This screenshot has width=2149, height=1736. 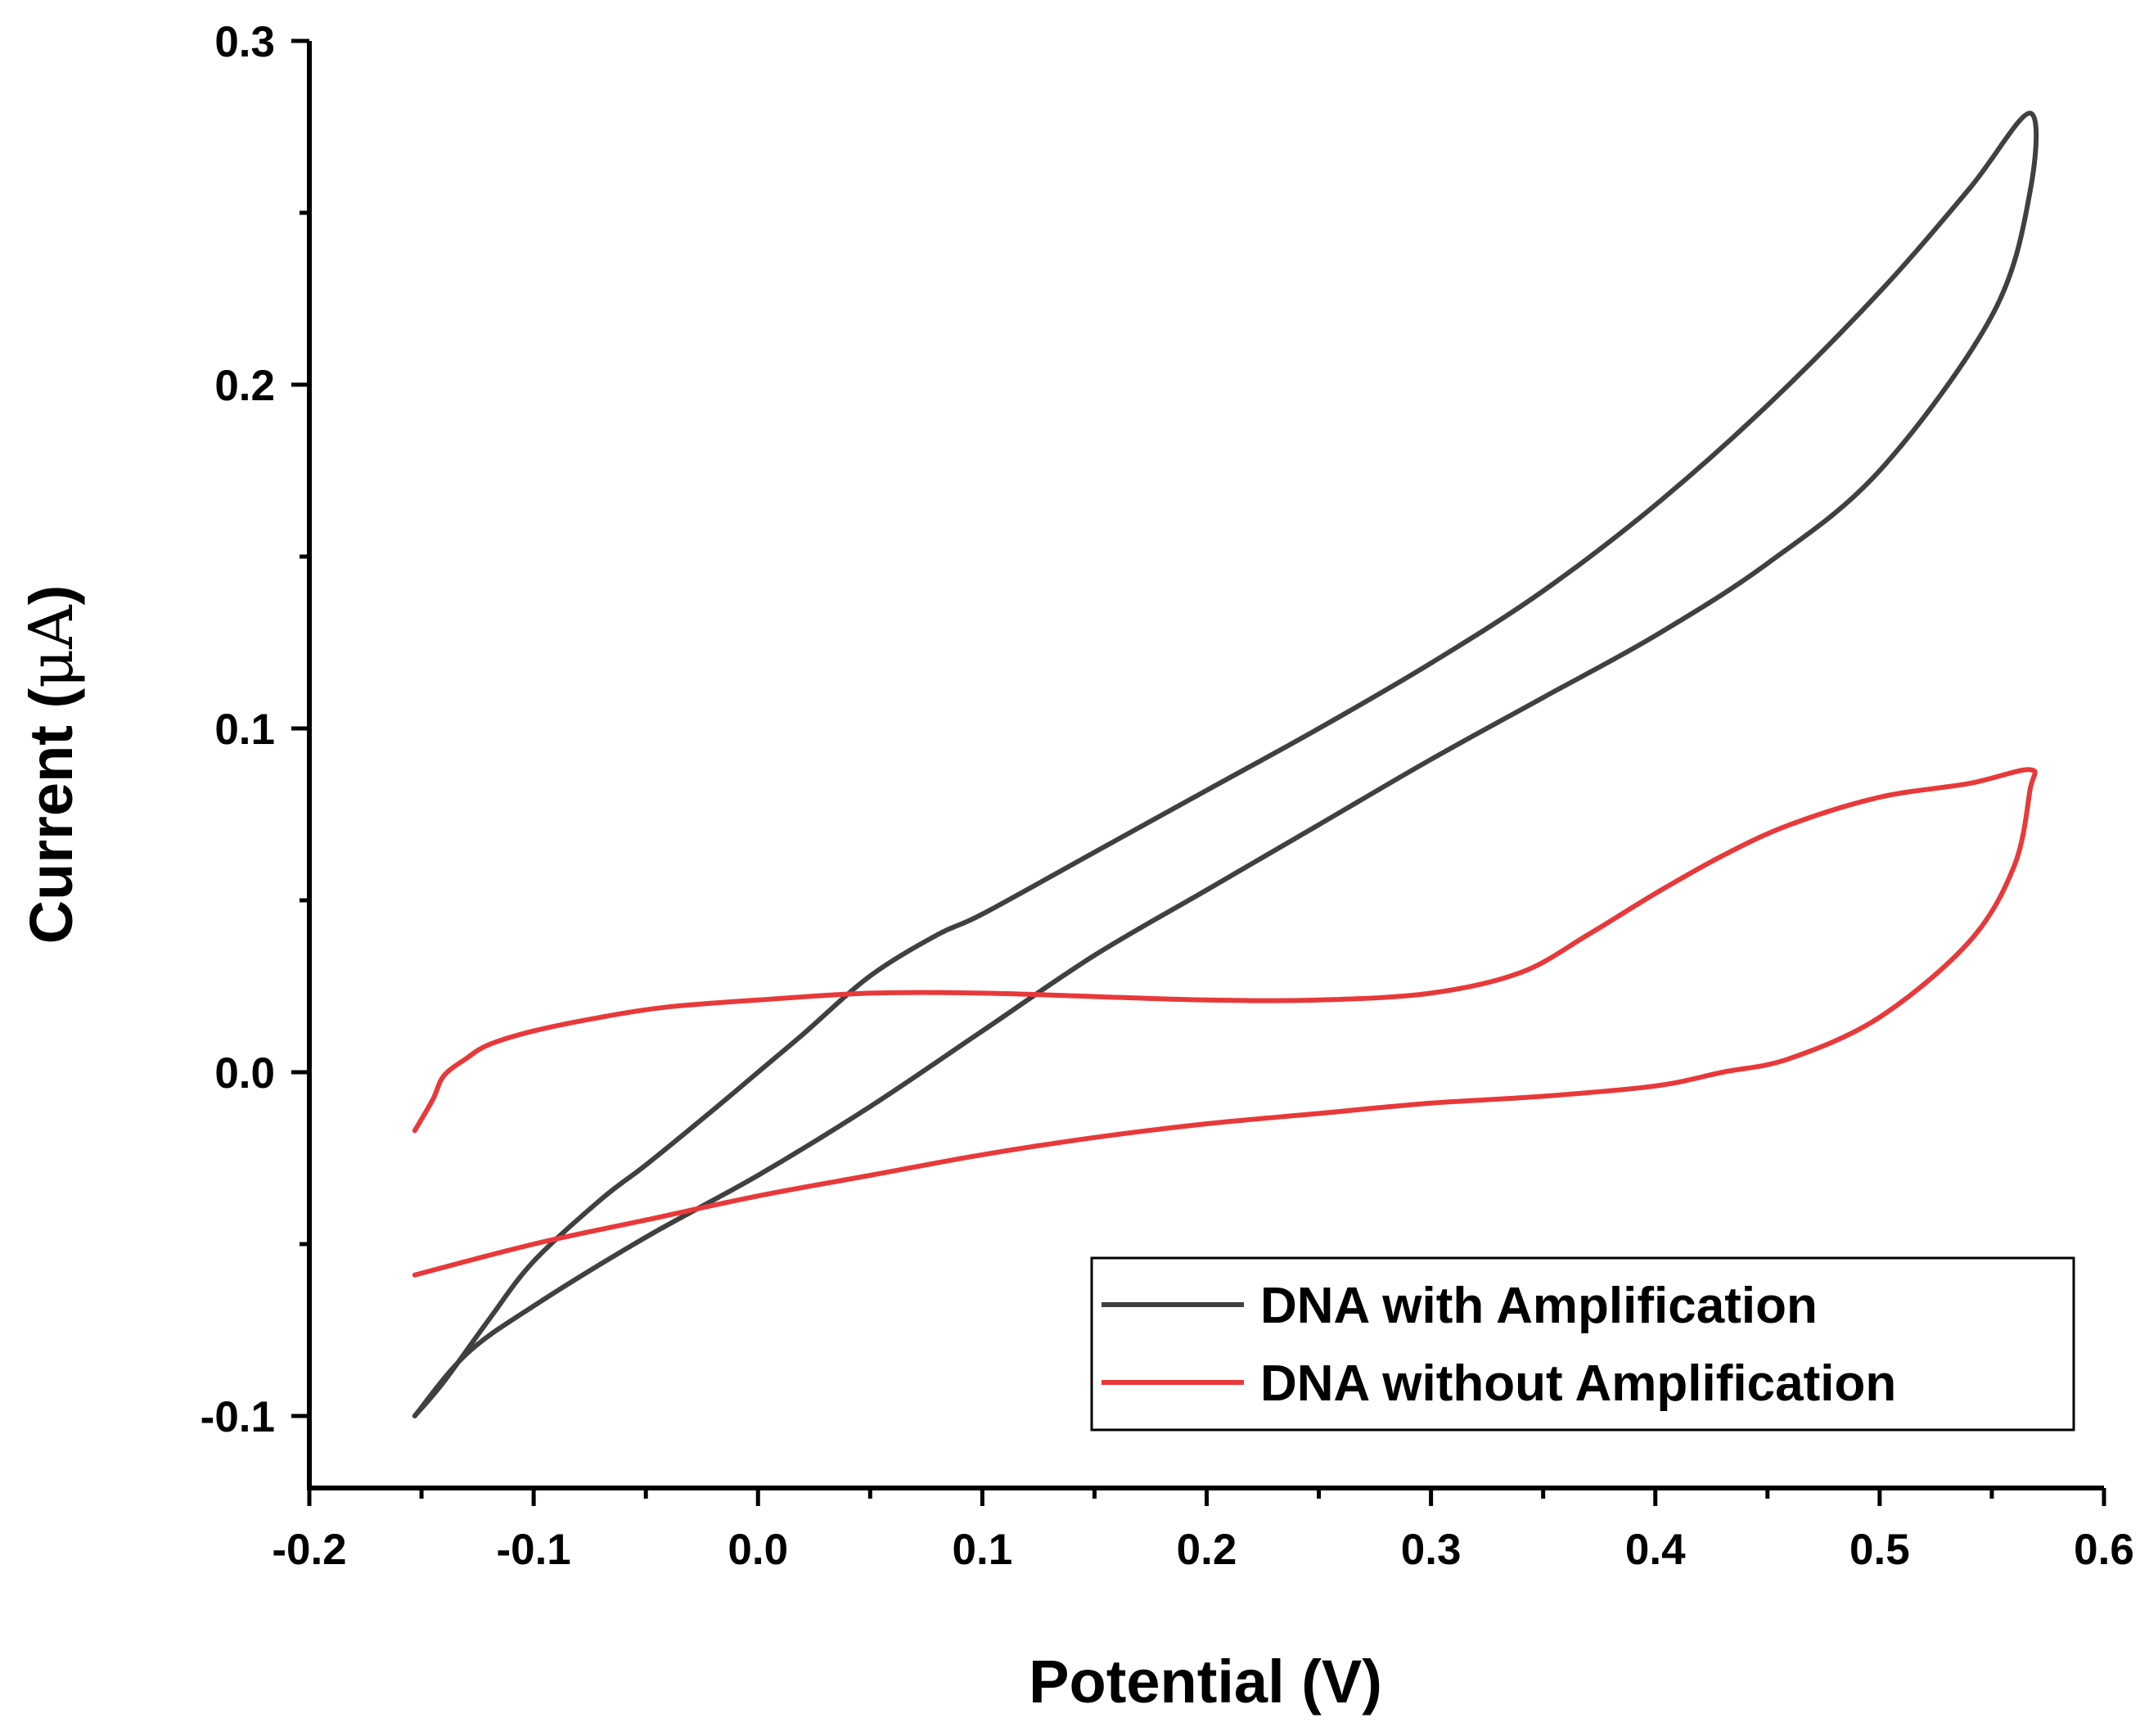 What do you see at coordinates (1879, 1550) in the screenshot?
I see `x-tick-label: 0.5` at bounding box center [1879, 1550].